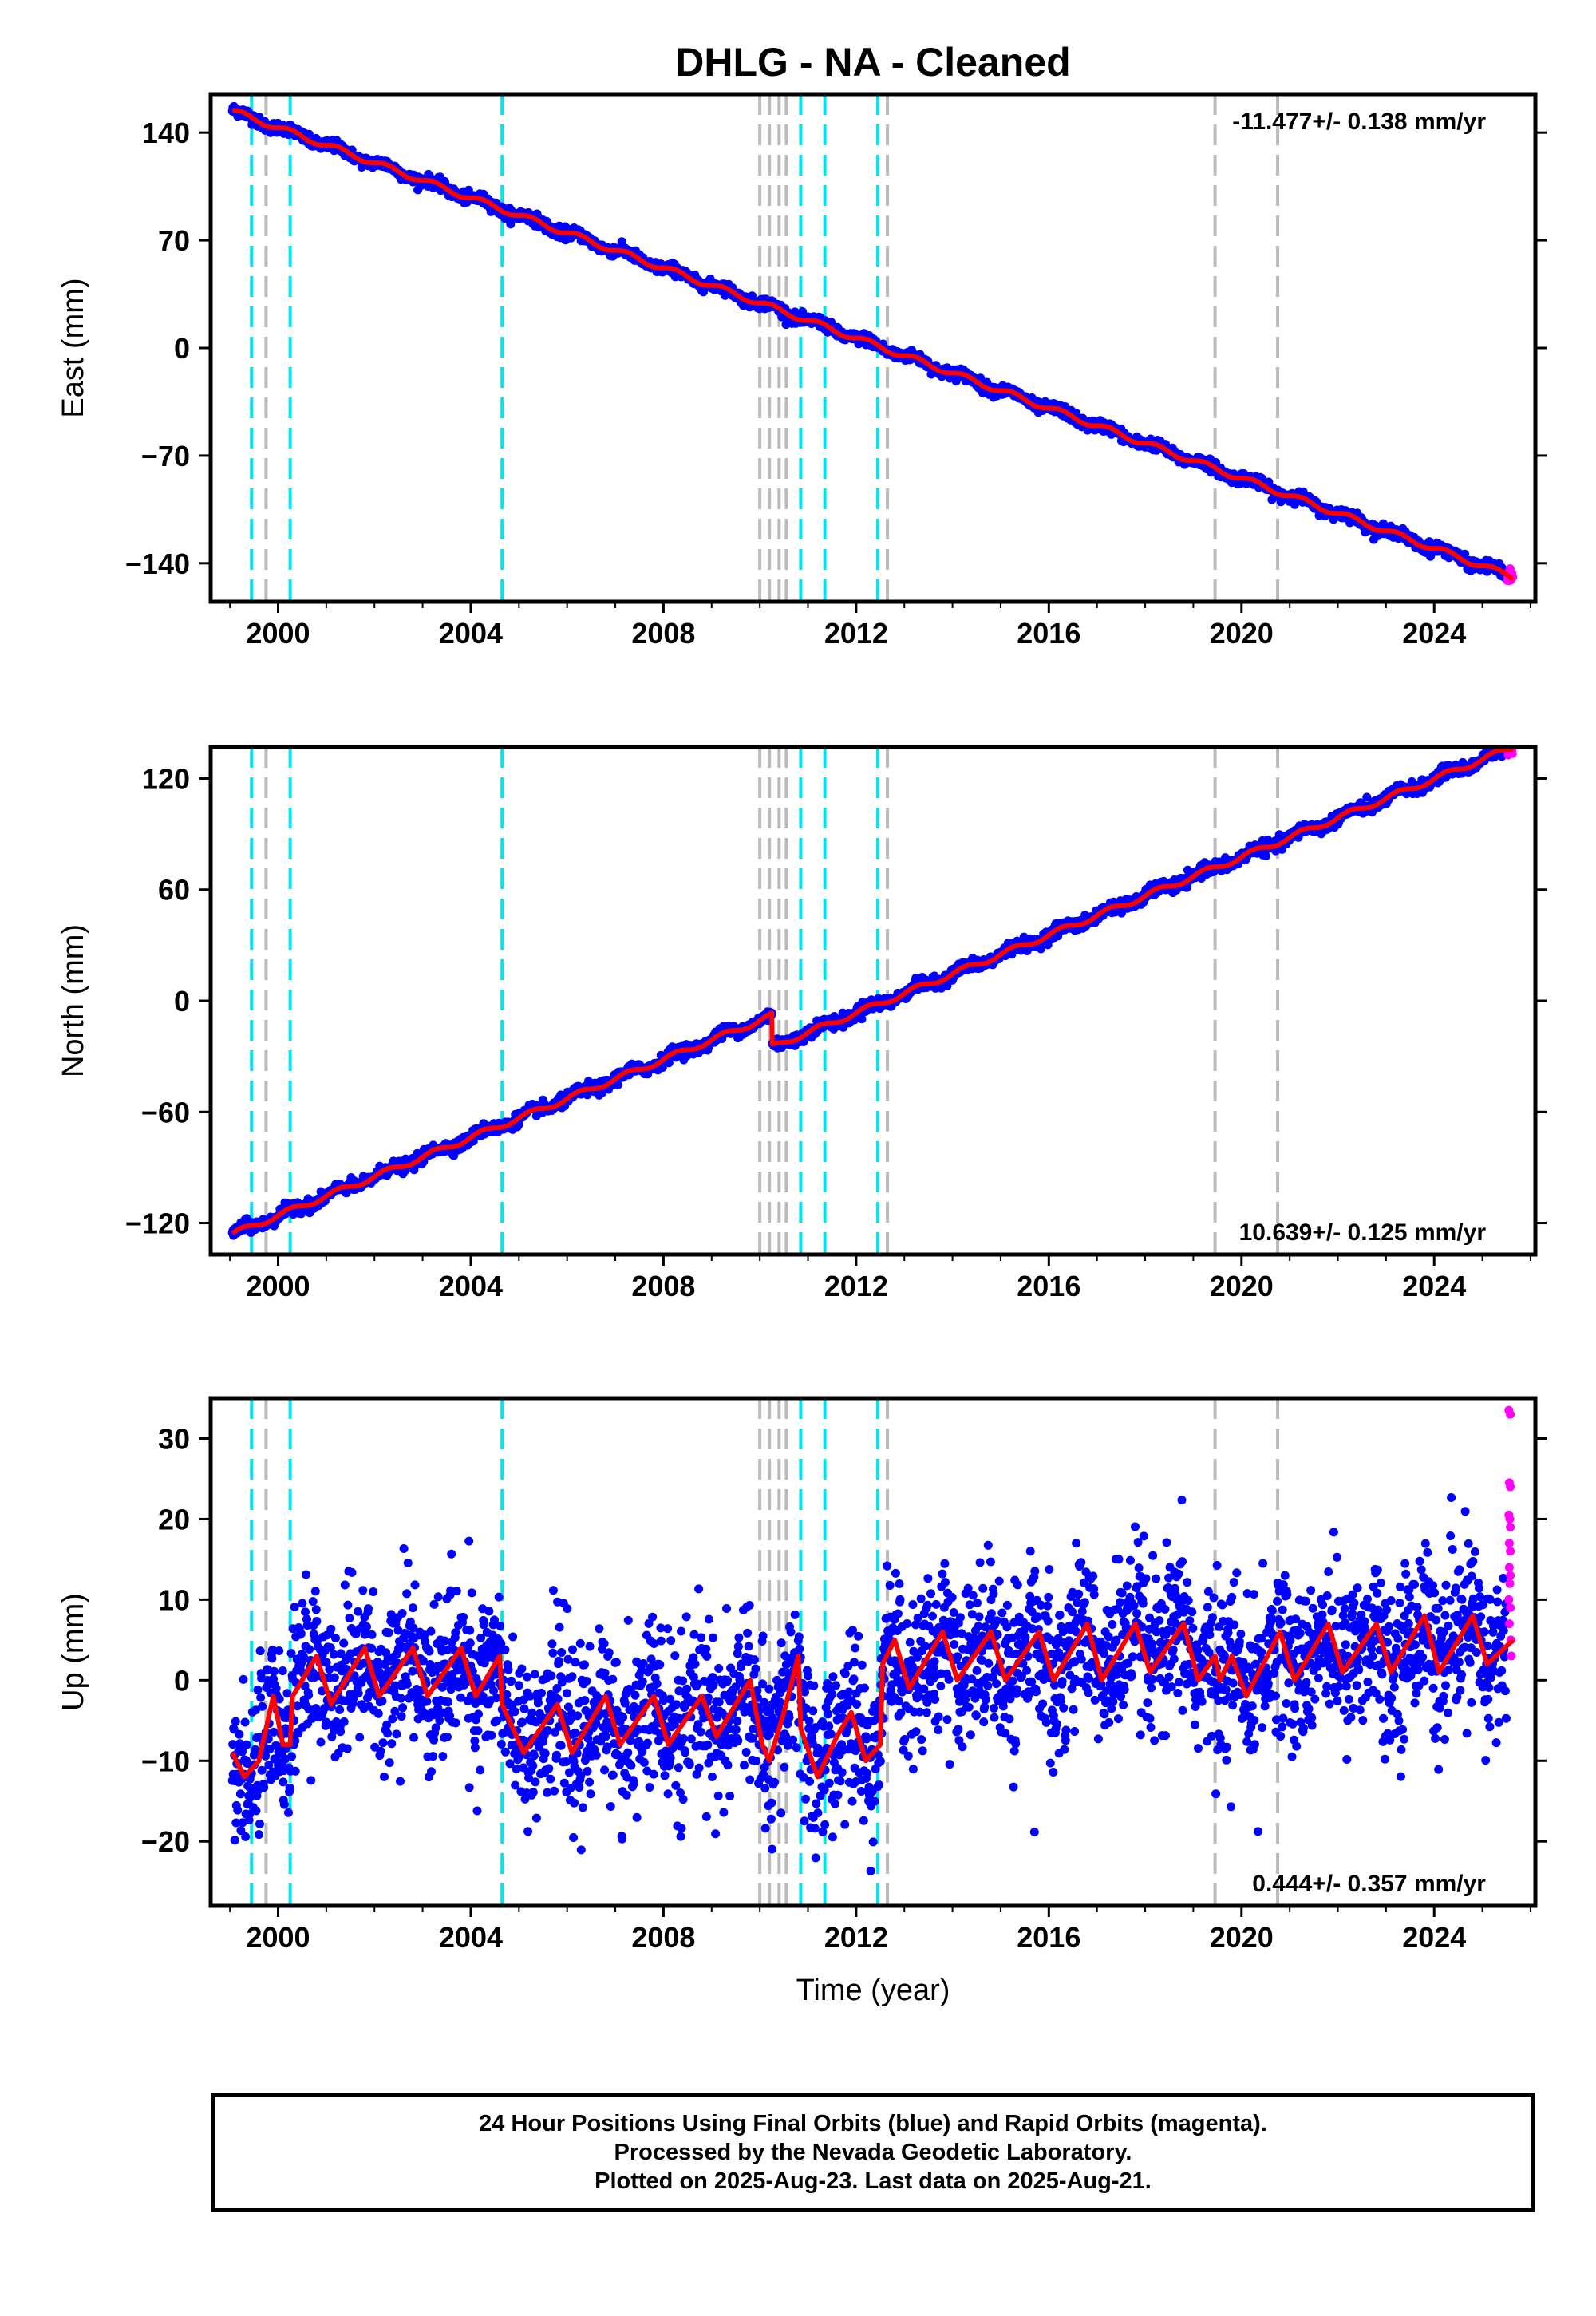 This screenshot has width=1596, height=2316. I want to click on velocity-label: 10.639+/- 0.125 mm/yr, so click(1363, 1232).